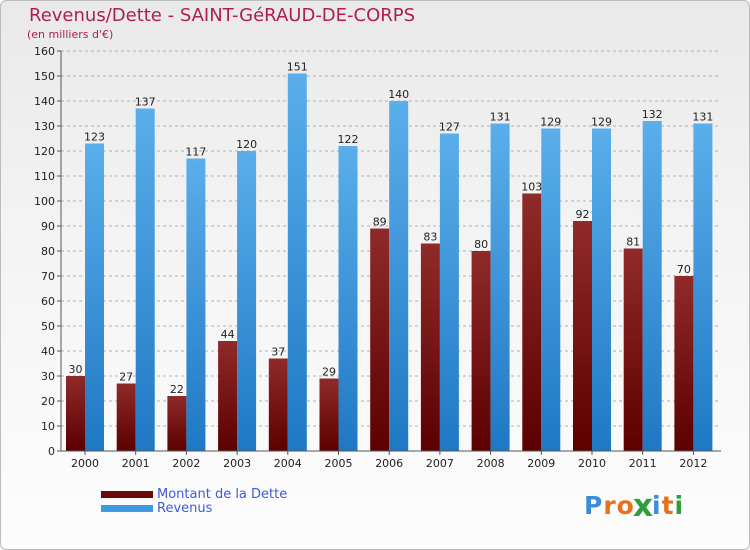  Describe the element at coordinates (185, 508) in the screenshot. I see `legend-label-revenus: Revenus` at that location.